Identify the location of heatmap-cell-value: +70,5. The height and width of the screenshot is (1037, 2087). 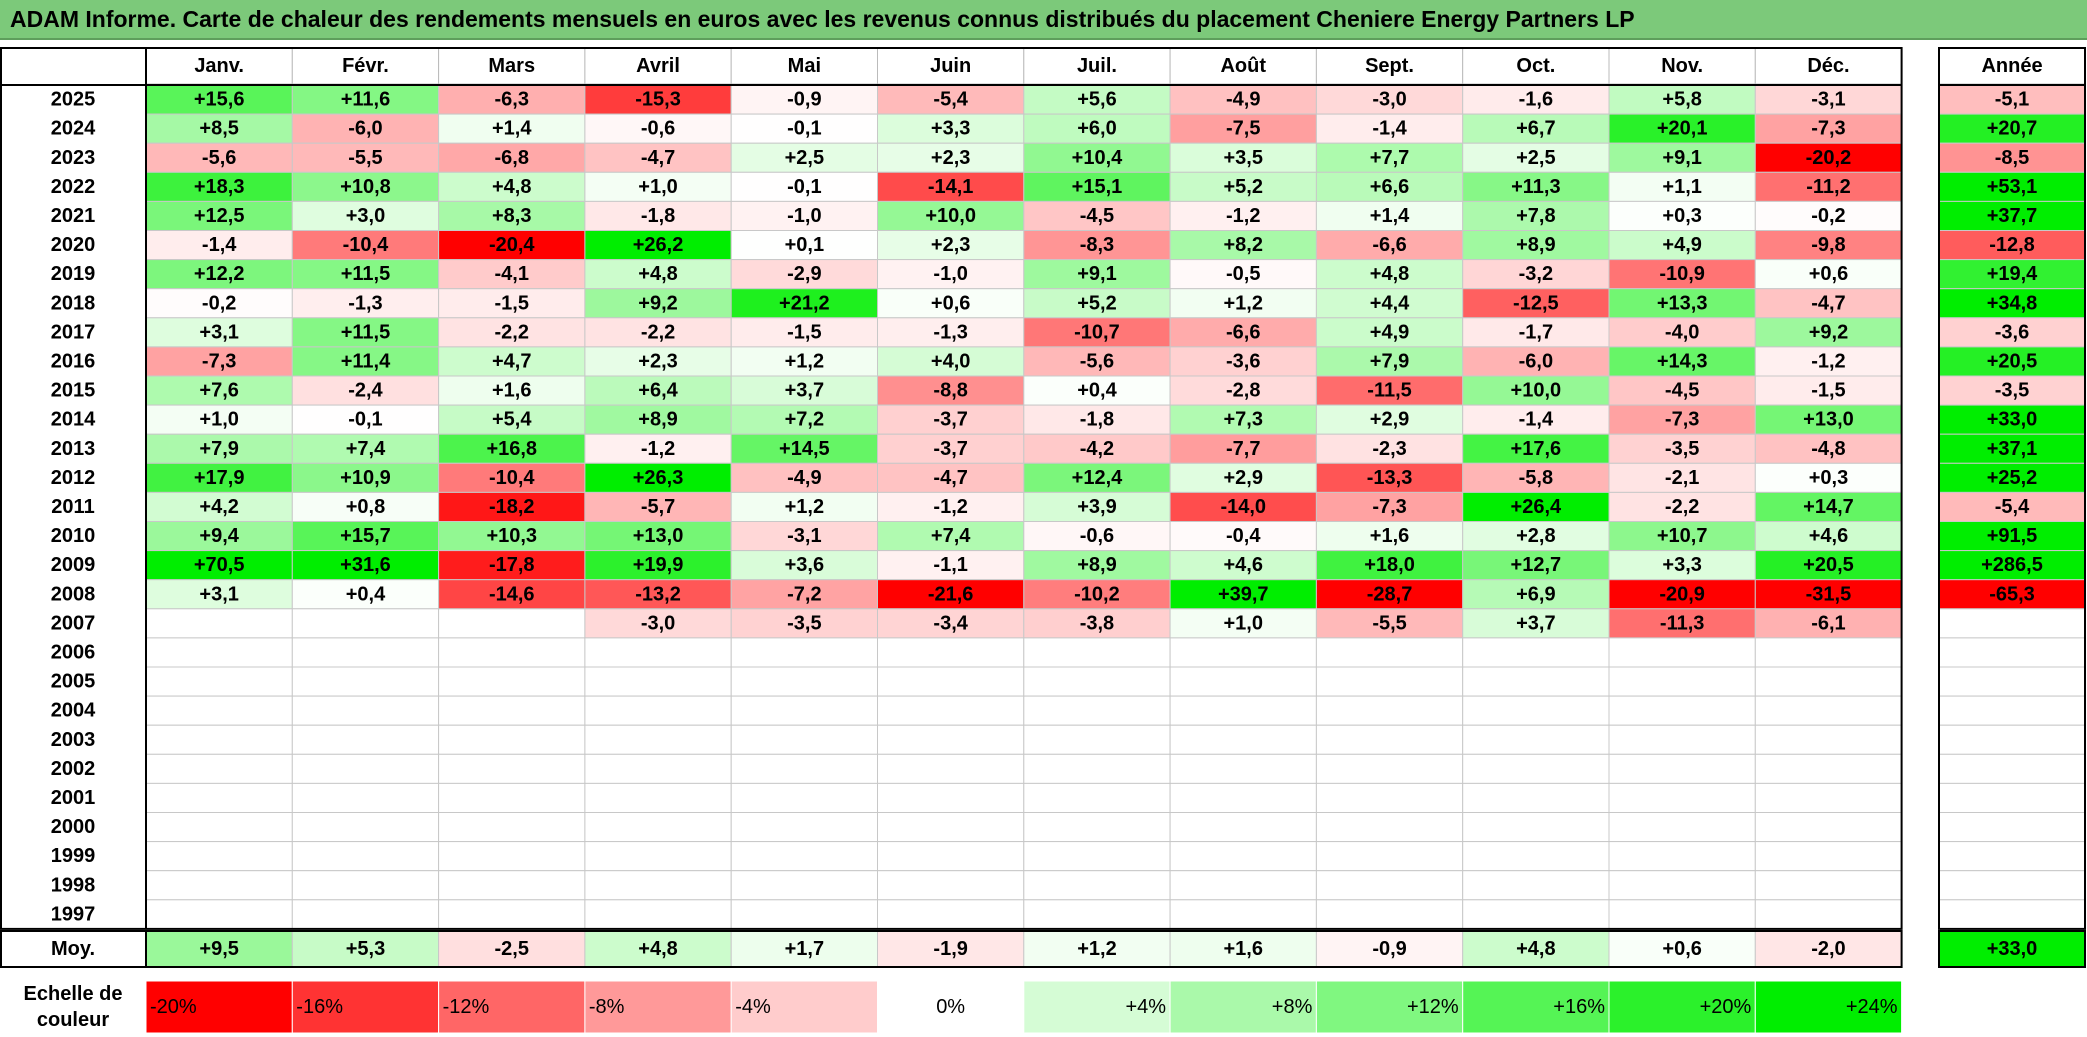
(219, 565).